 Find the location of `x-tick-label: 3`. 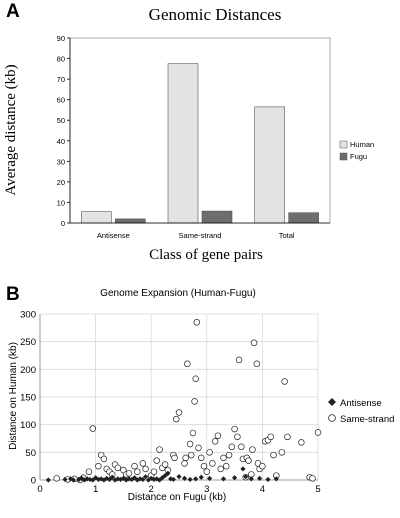

x-tick-label: 3 is located at coordinates (206, 489).